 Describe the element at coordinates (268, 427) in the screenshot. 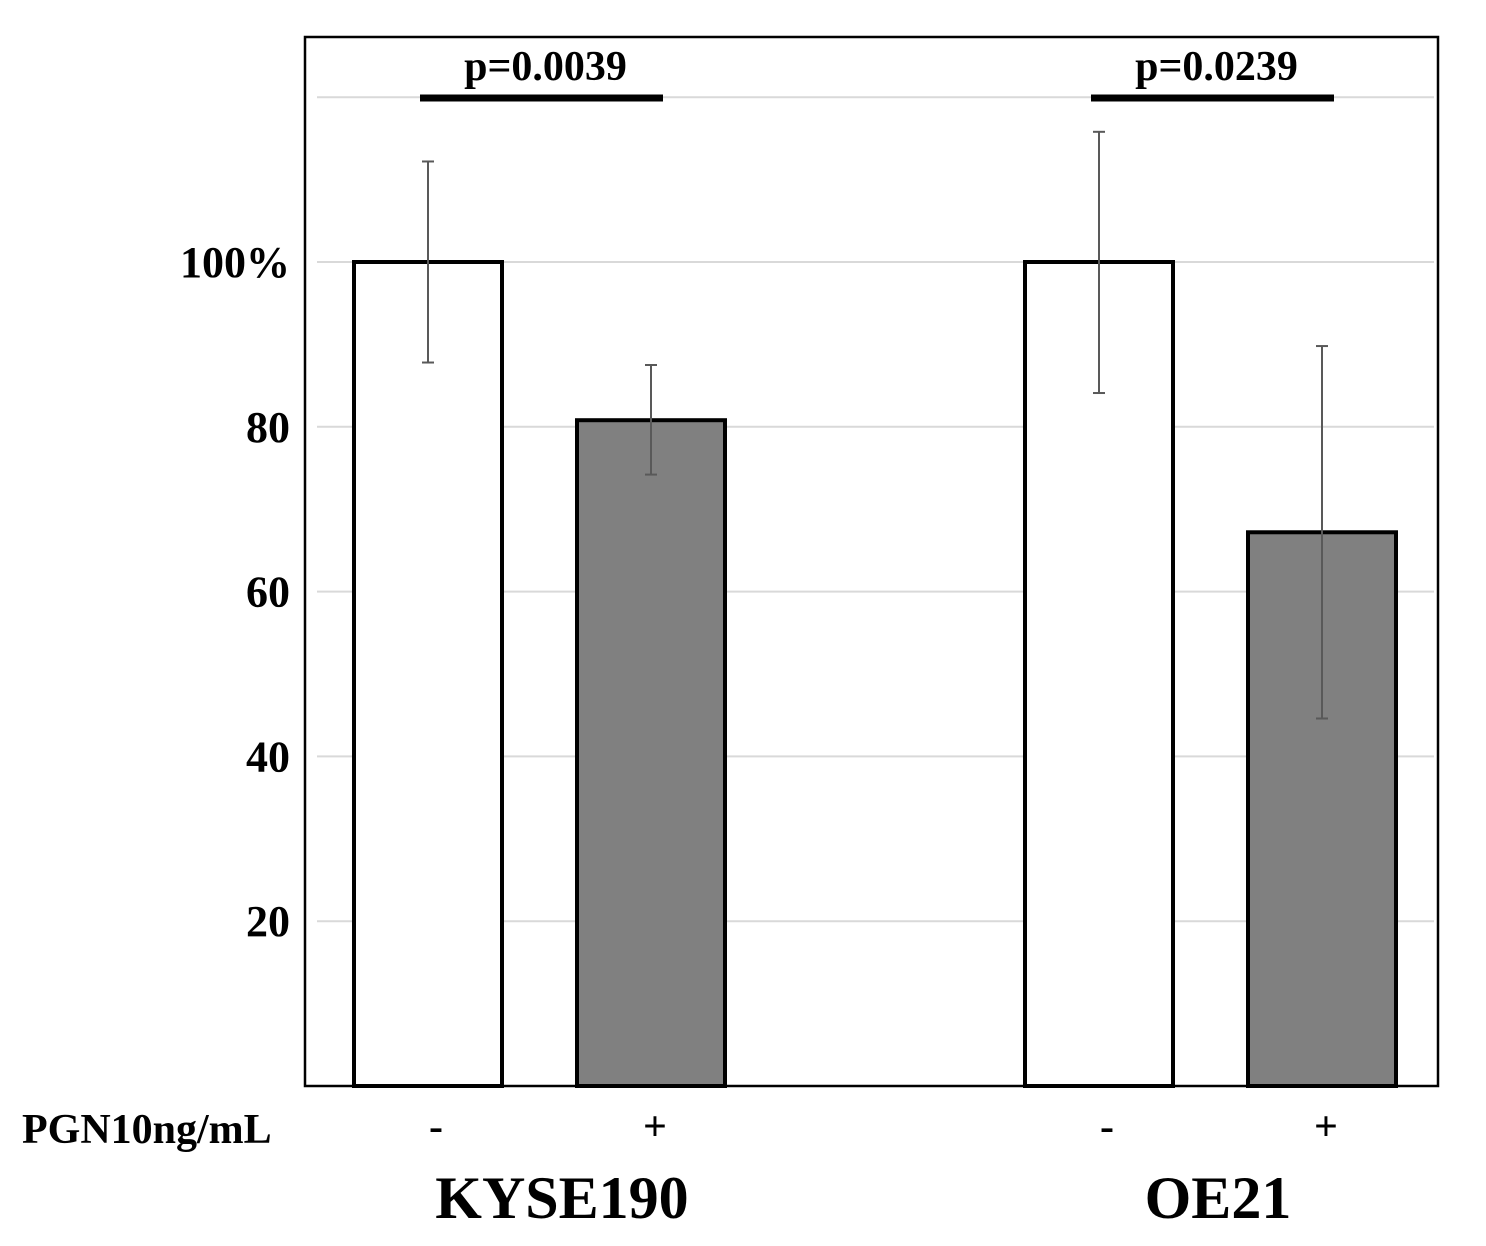

I see `y-tick-label: 80` at that location.